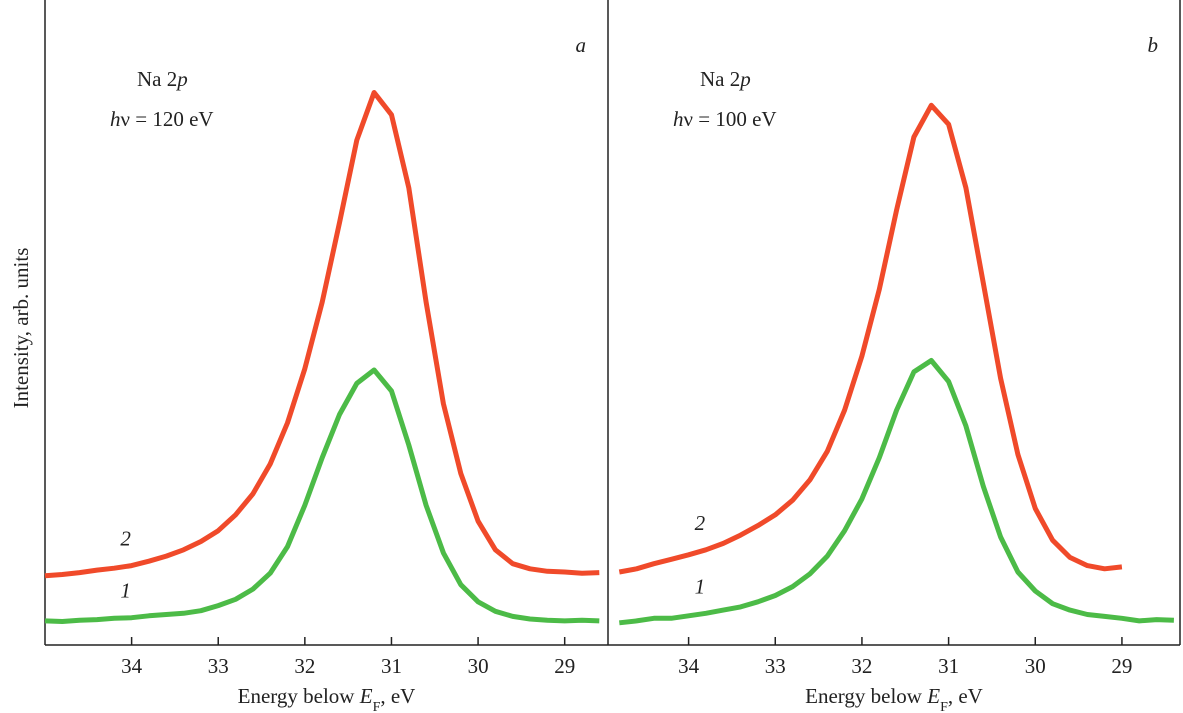 This screenshot has width=1183, height=713. What do you see at coordinates (730, 119) in the screenshot?
I see `text-run: ν = 100 eV` at bounding box center [730, 119].